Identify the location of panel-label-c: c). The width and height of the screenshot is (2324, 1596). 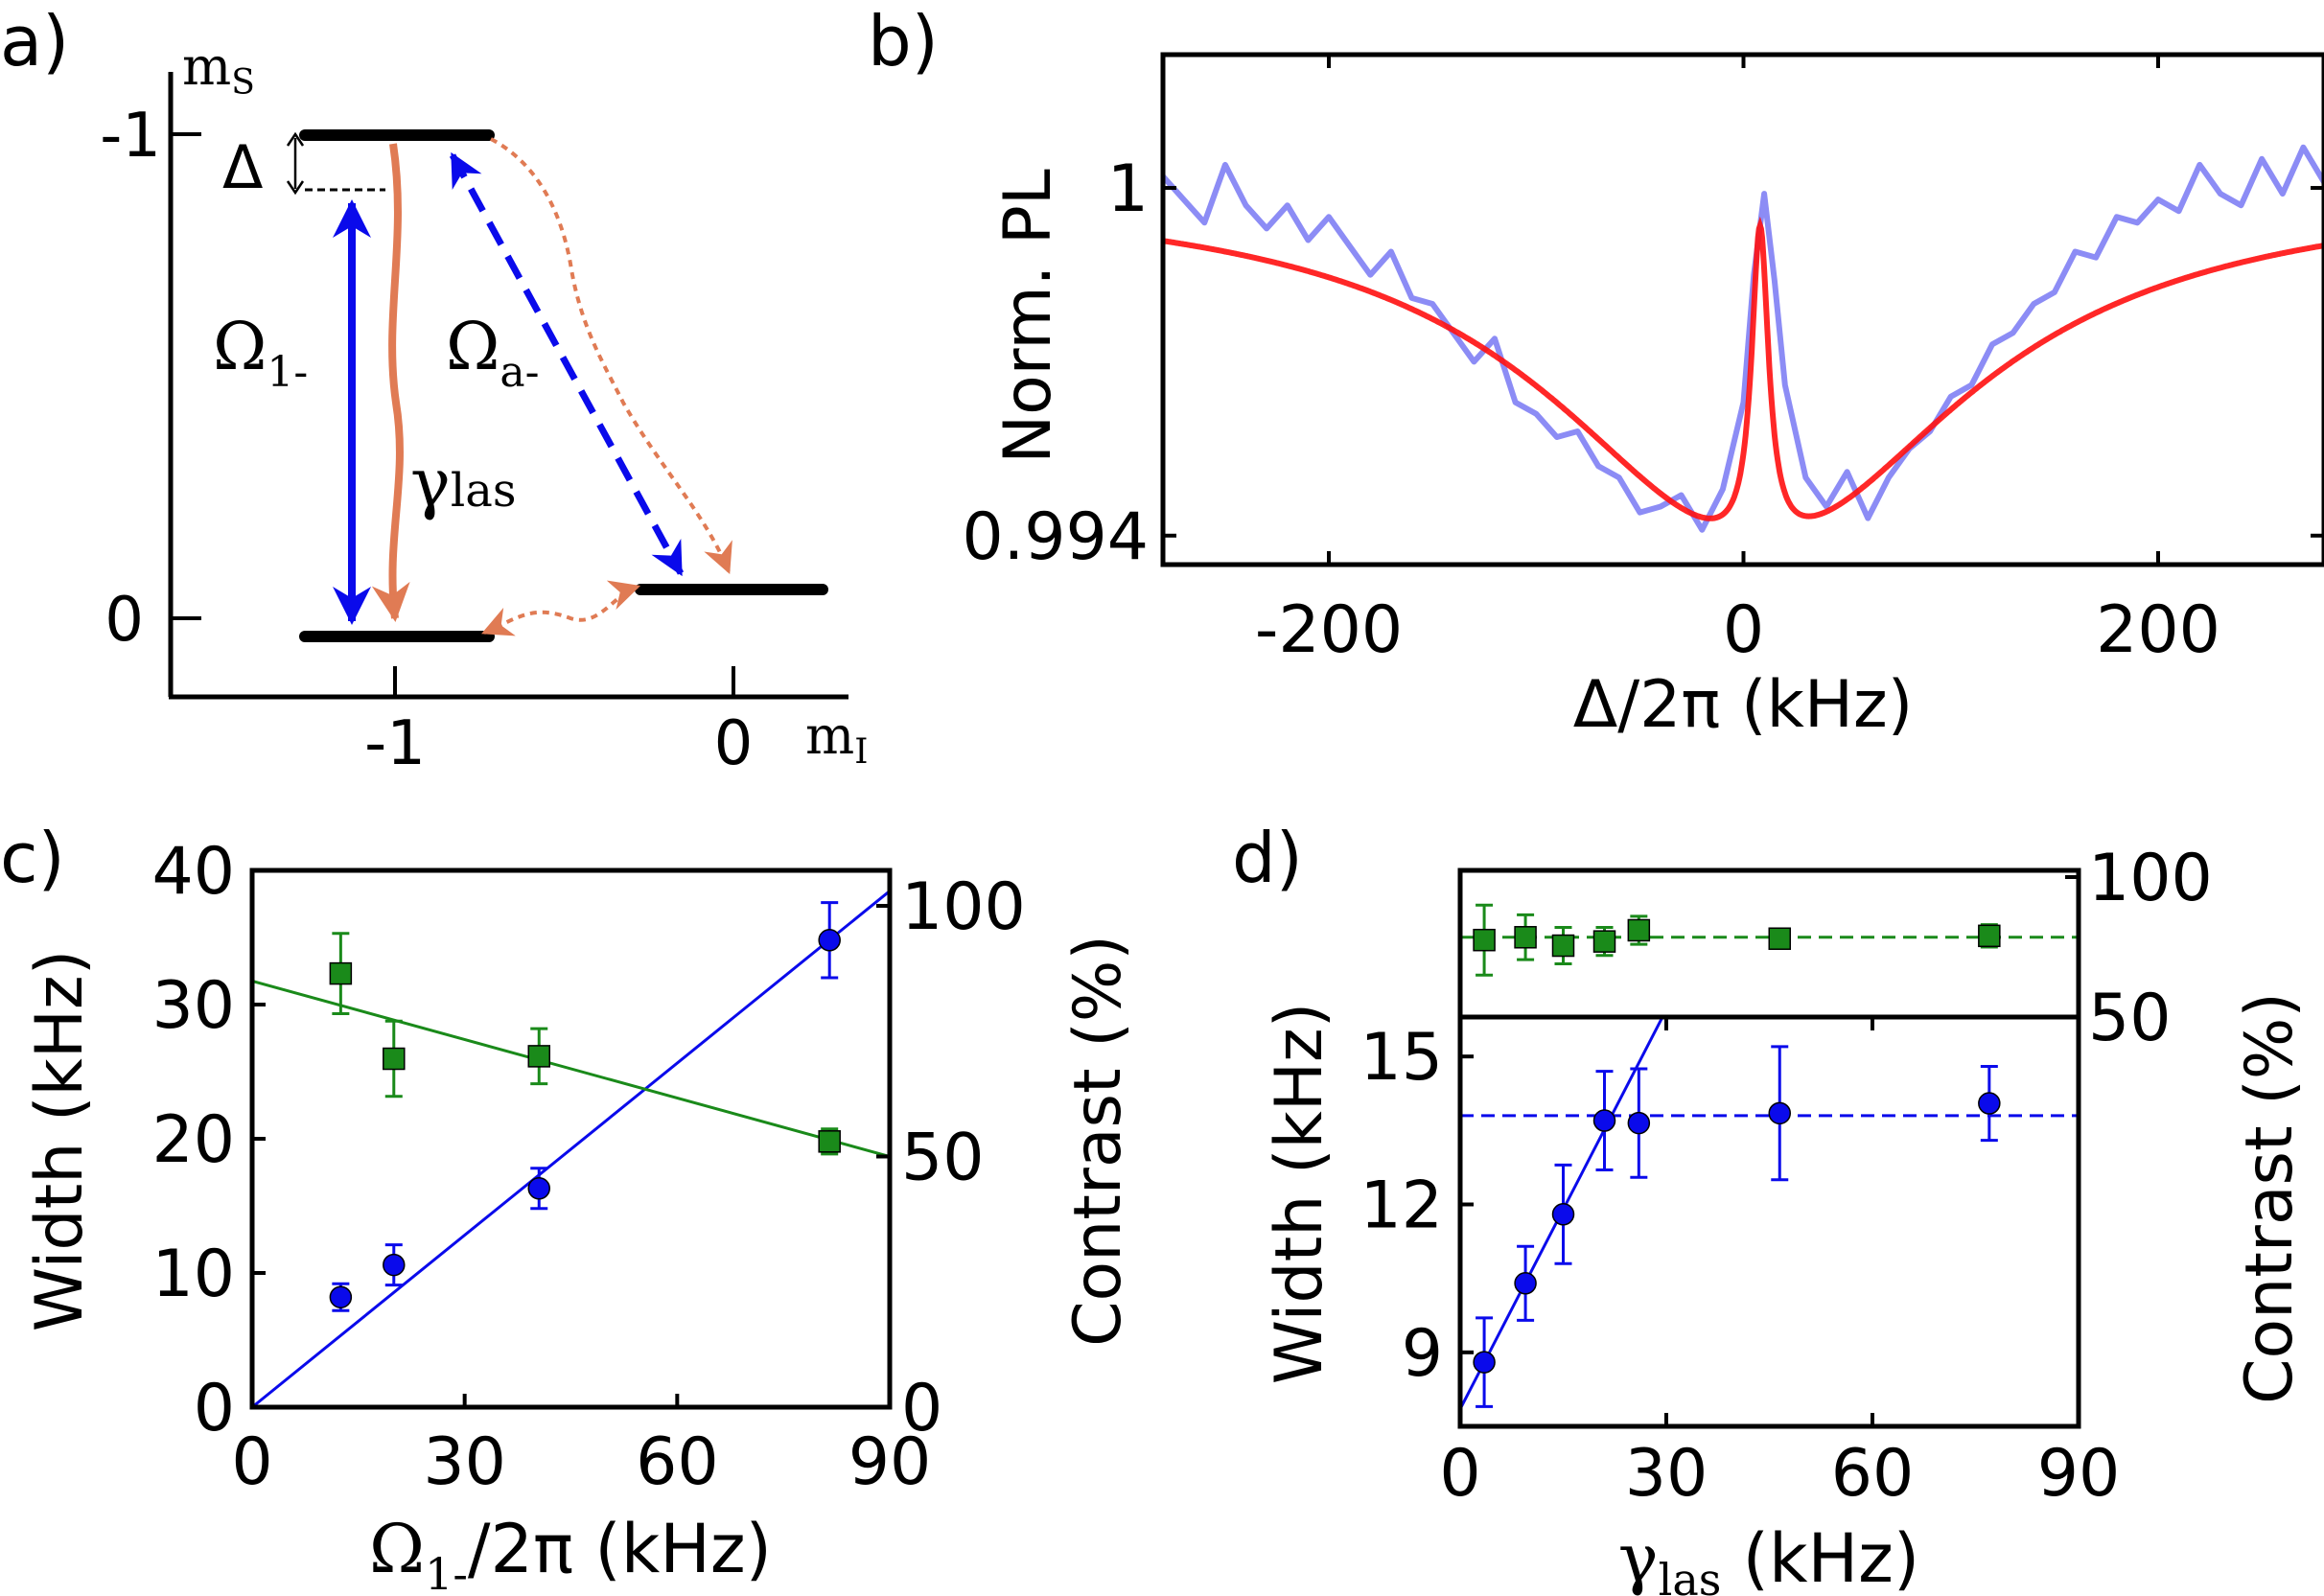
(32, 858).